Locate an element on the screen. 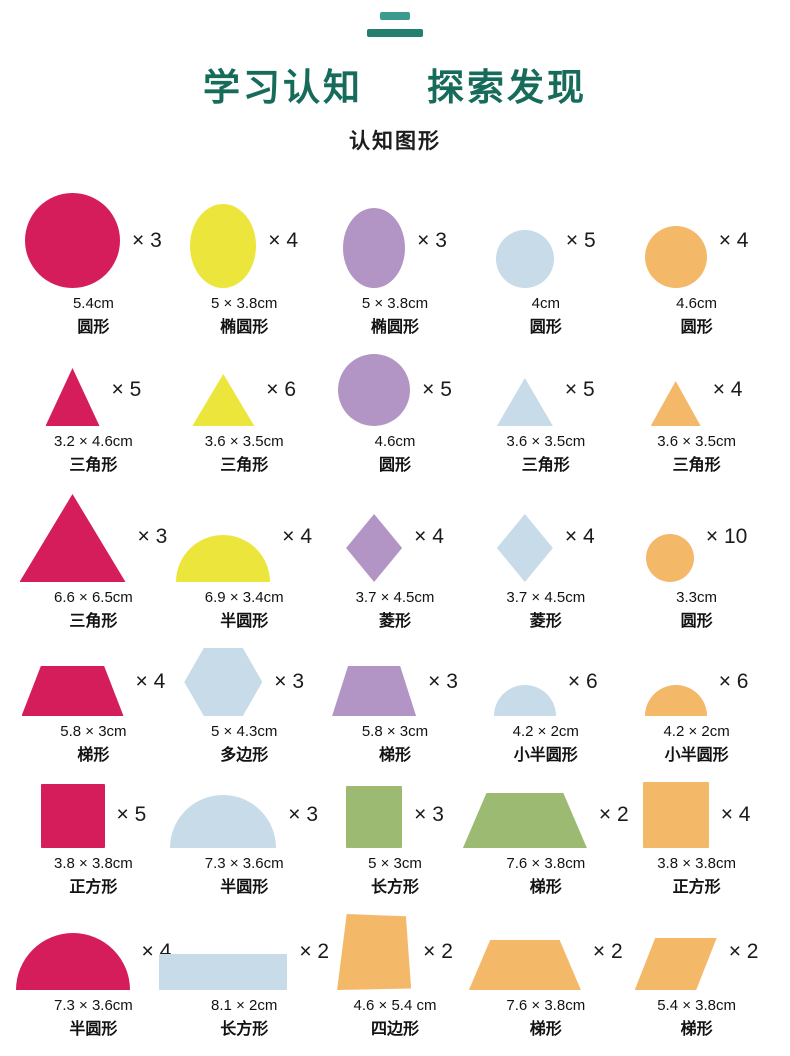 Image resolution: width=790 pixels, height=1056 pixels. shape-dimension: 5 × 3cm is located at coordinates (395, 863).